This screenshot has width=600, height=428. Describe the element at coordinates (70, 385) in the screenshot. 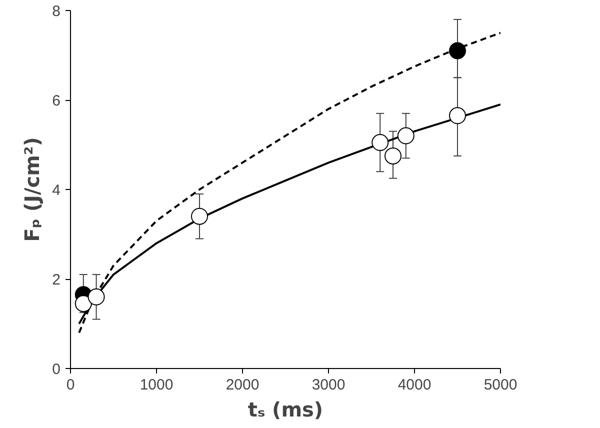

I see `x-tick-label: 0` at that location.